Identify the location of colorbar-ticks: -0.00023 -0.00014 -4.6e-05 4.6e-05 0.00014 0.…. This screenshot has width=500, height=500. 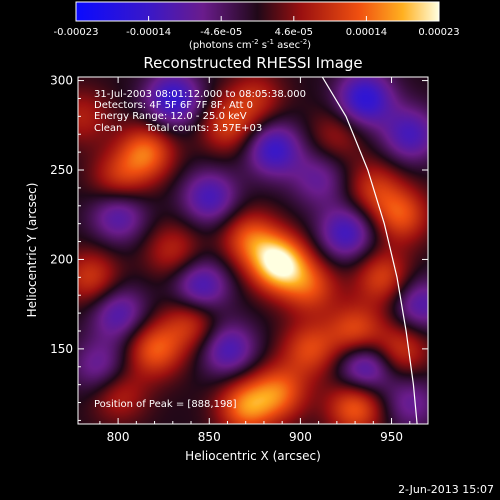
(257, 27).